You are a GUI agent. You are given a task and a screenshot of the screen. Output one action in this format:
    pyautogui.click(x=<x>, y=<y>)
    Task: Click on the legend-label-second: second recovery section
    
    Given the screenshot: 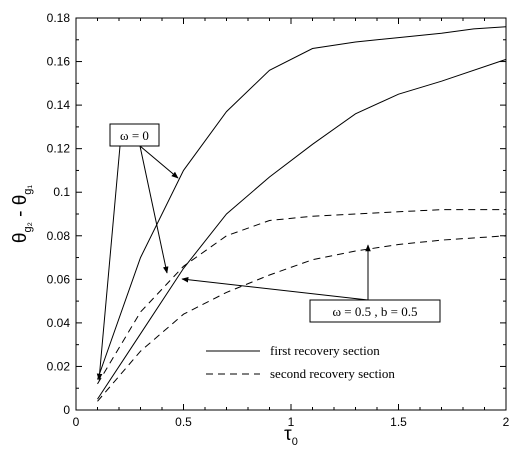 What is the action you would take?
    pyautogui.click(x=332, y=373)
    